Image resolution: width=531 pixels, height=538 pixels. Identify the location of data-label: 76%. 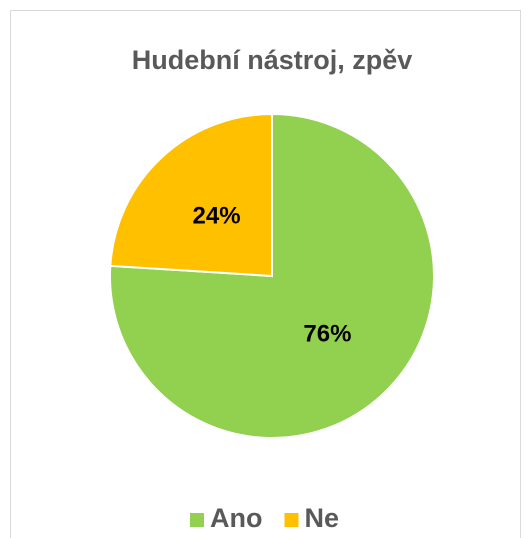
(327, 333).